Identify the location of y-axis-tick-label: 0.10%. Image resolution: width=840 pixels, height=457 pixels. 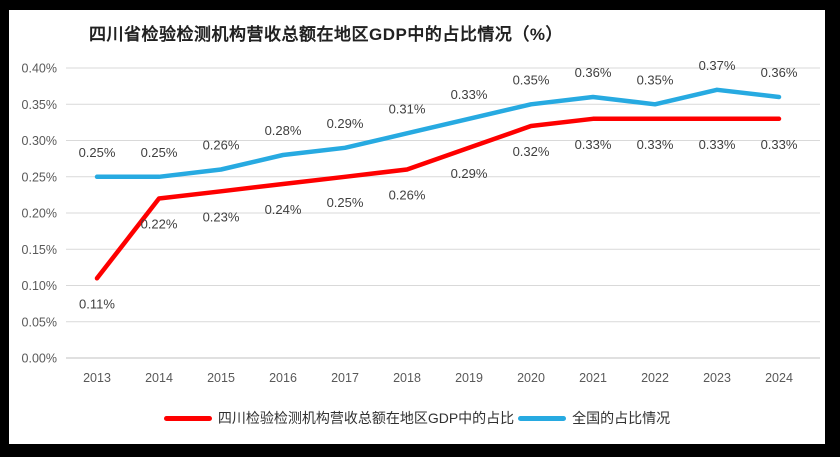
(39, 286).